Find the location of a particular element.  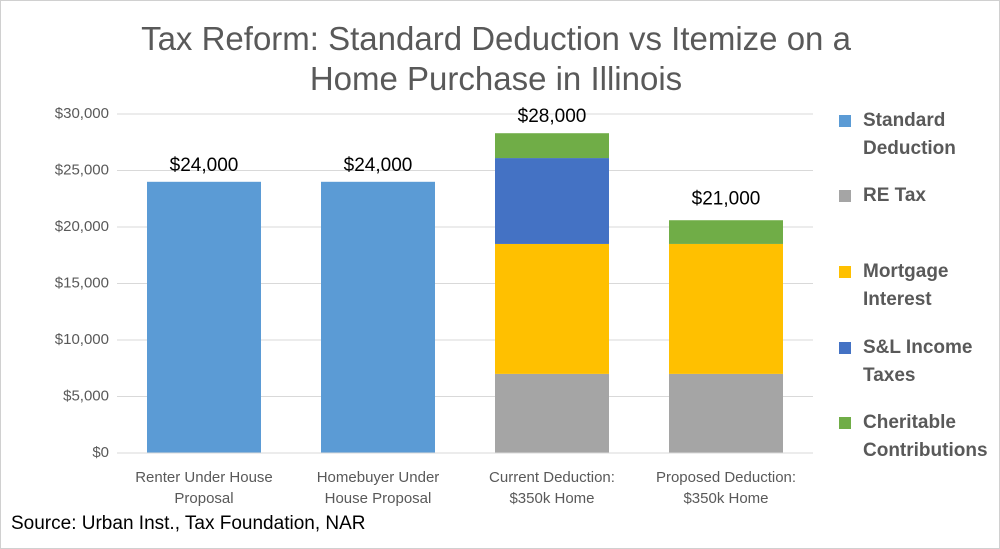

legend-item: S&L Income Taxes is located at coordinates (916, 362).